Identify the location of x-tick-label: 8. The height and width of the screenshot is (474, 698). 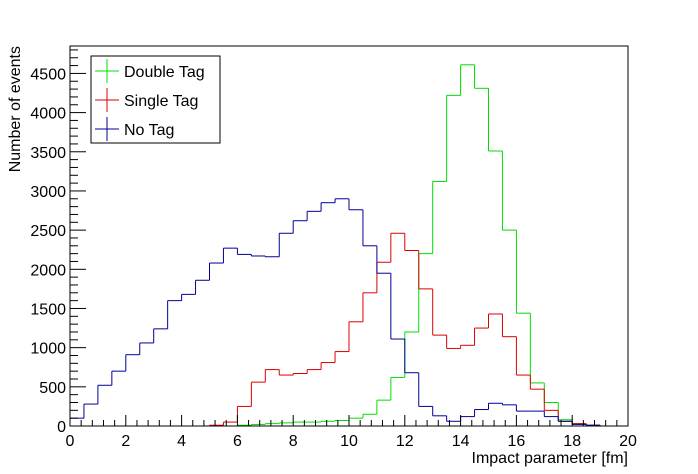
(293, 441).